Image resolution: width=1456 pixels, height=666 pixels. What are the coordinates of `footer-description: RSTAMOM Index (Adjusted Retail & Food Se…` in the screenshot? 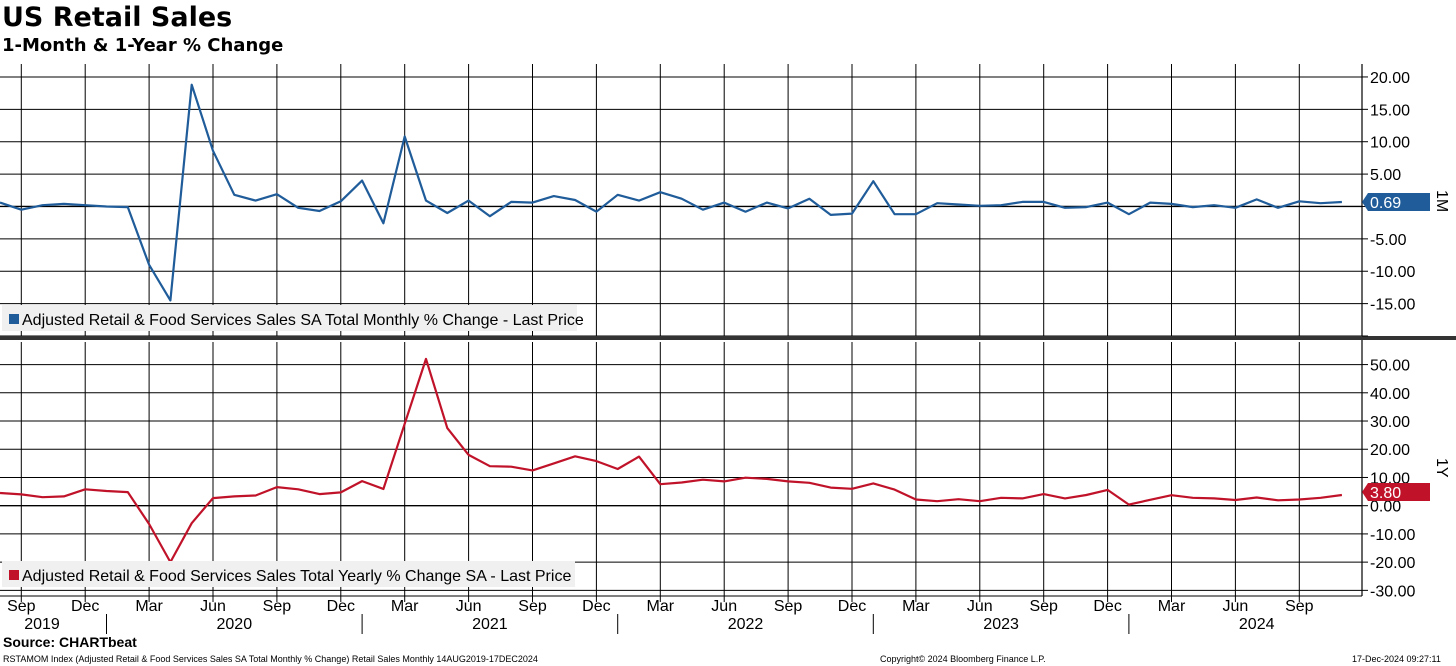 It's located at (270, 659).